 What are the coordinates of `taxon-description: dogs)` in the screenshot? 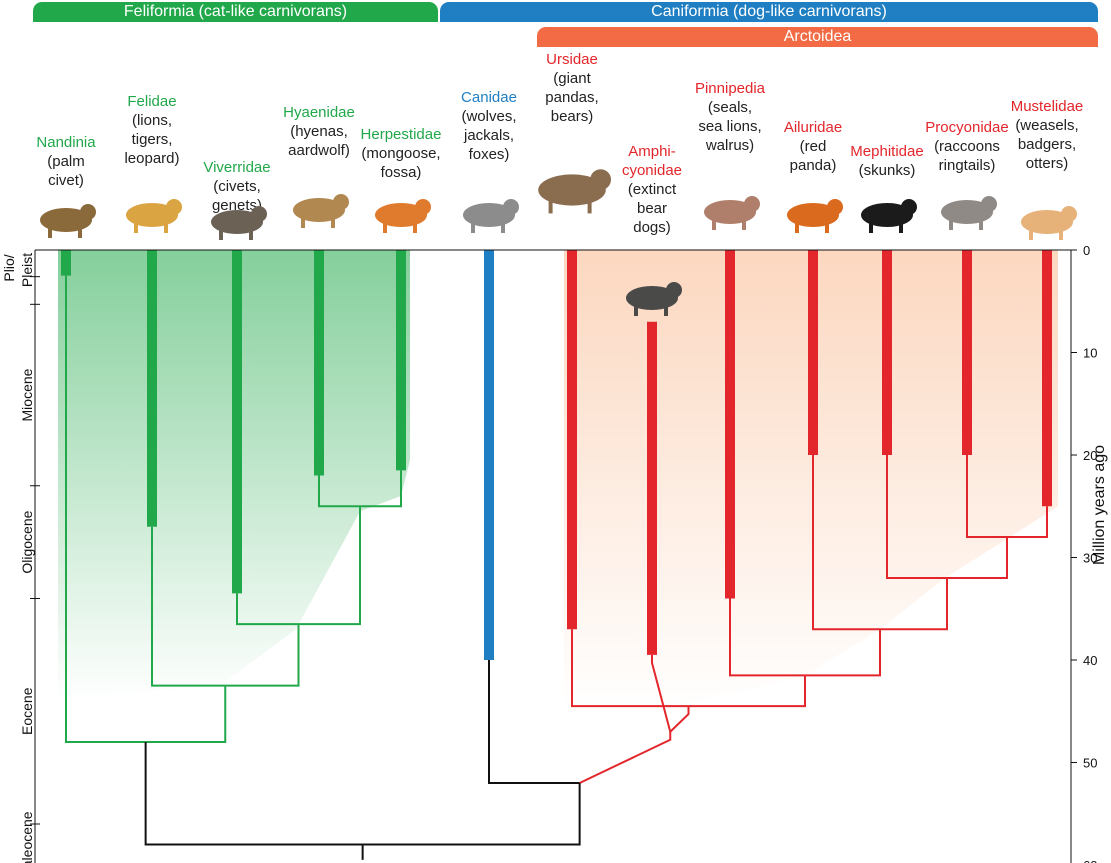 It's located at (652, 227).